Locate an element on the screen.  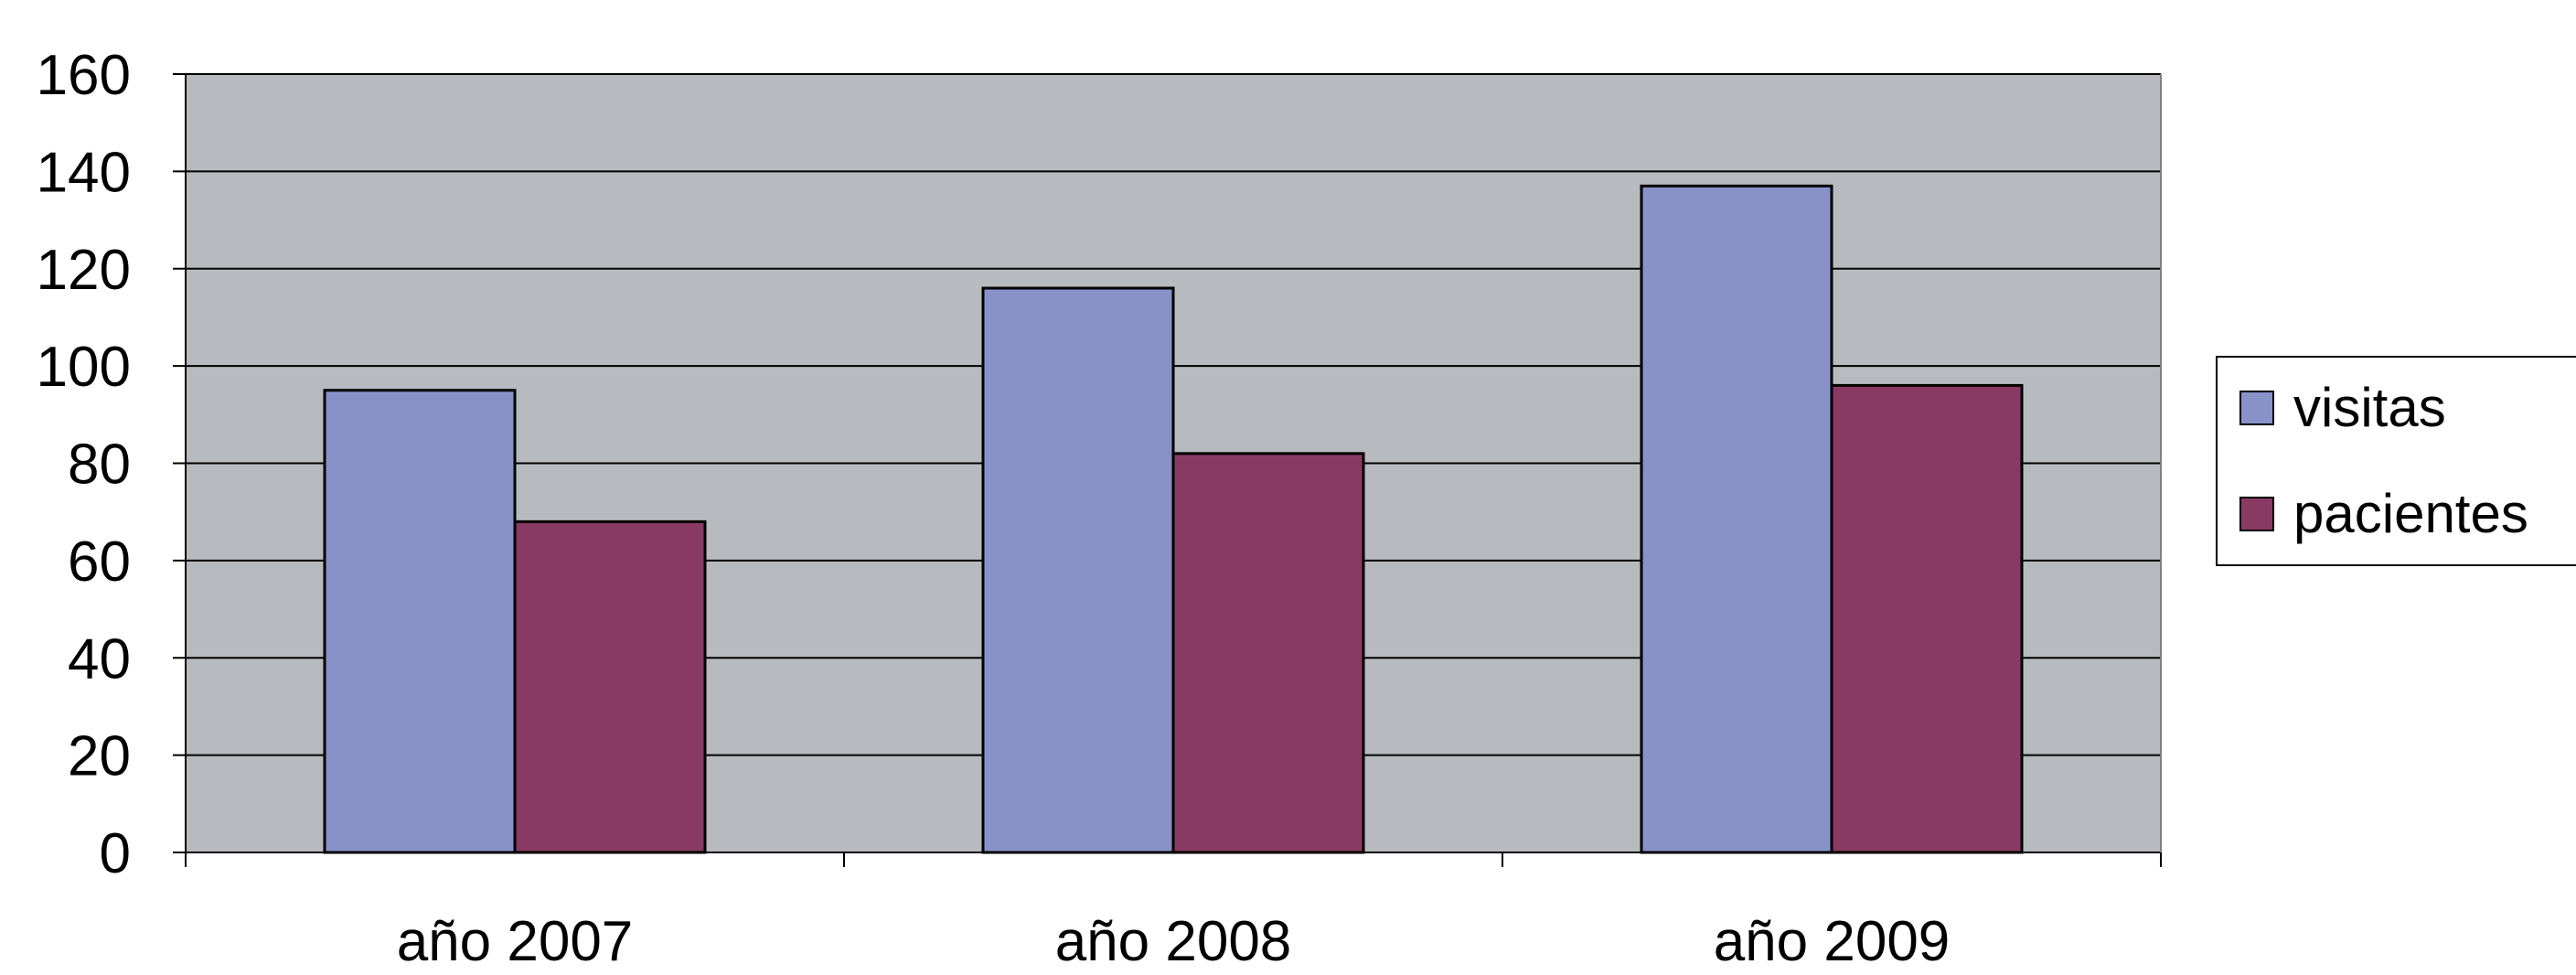
legend: visitas pacientes is located at coordinates (2396, 461).